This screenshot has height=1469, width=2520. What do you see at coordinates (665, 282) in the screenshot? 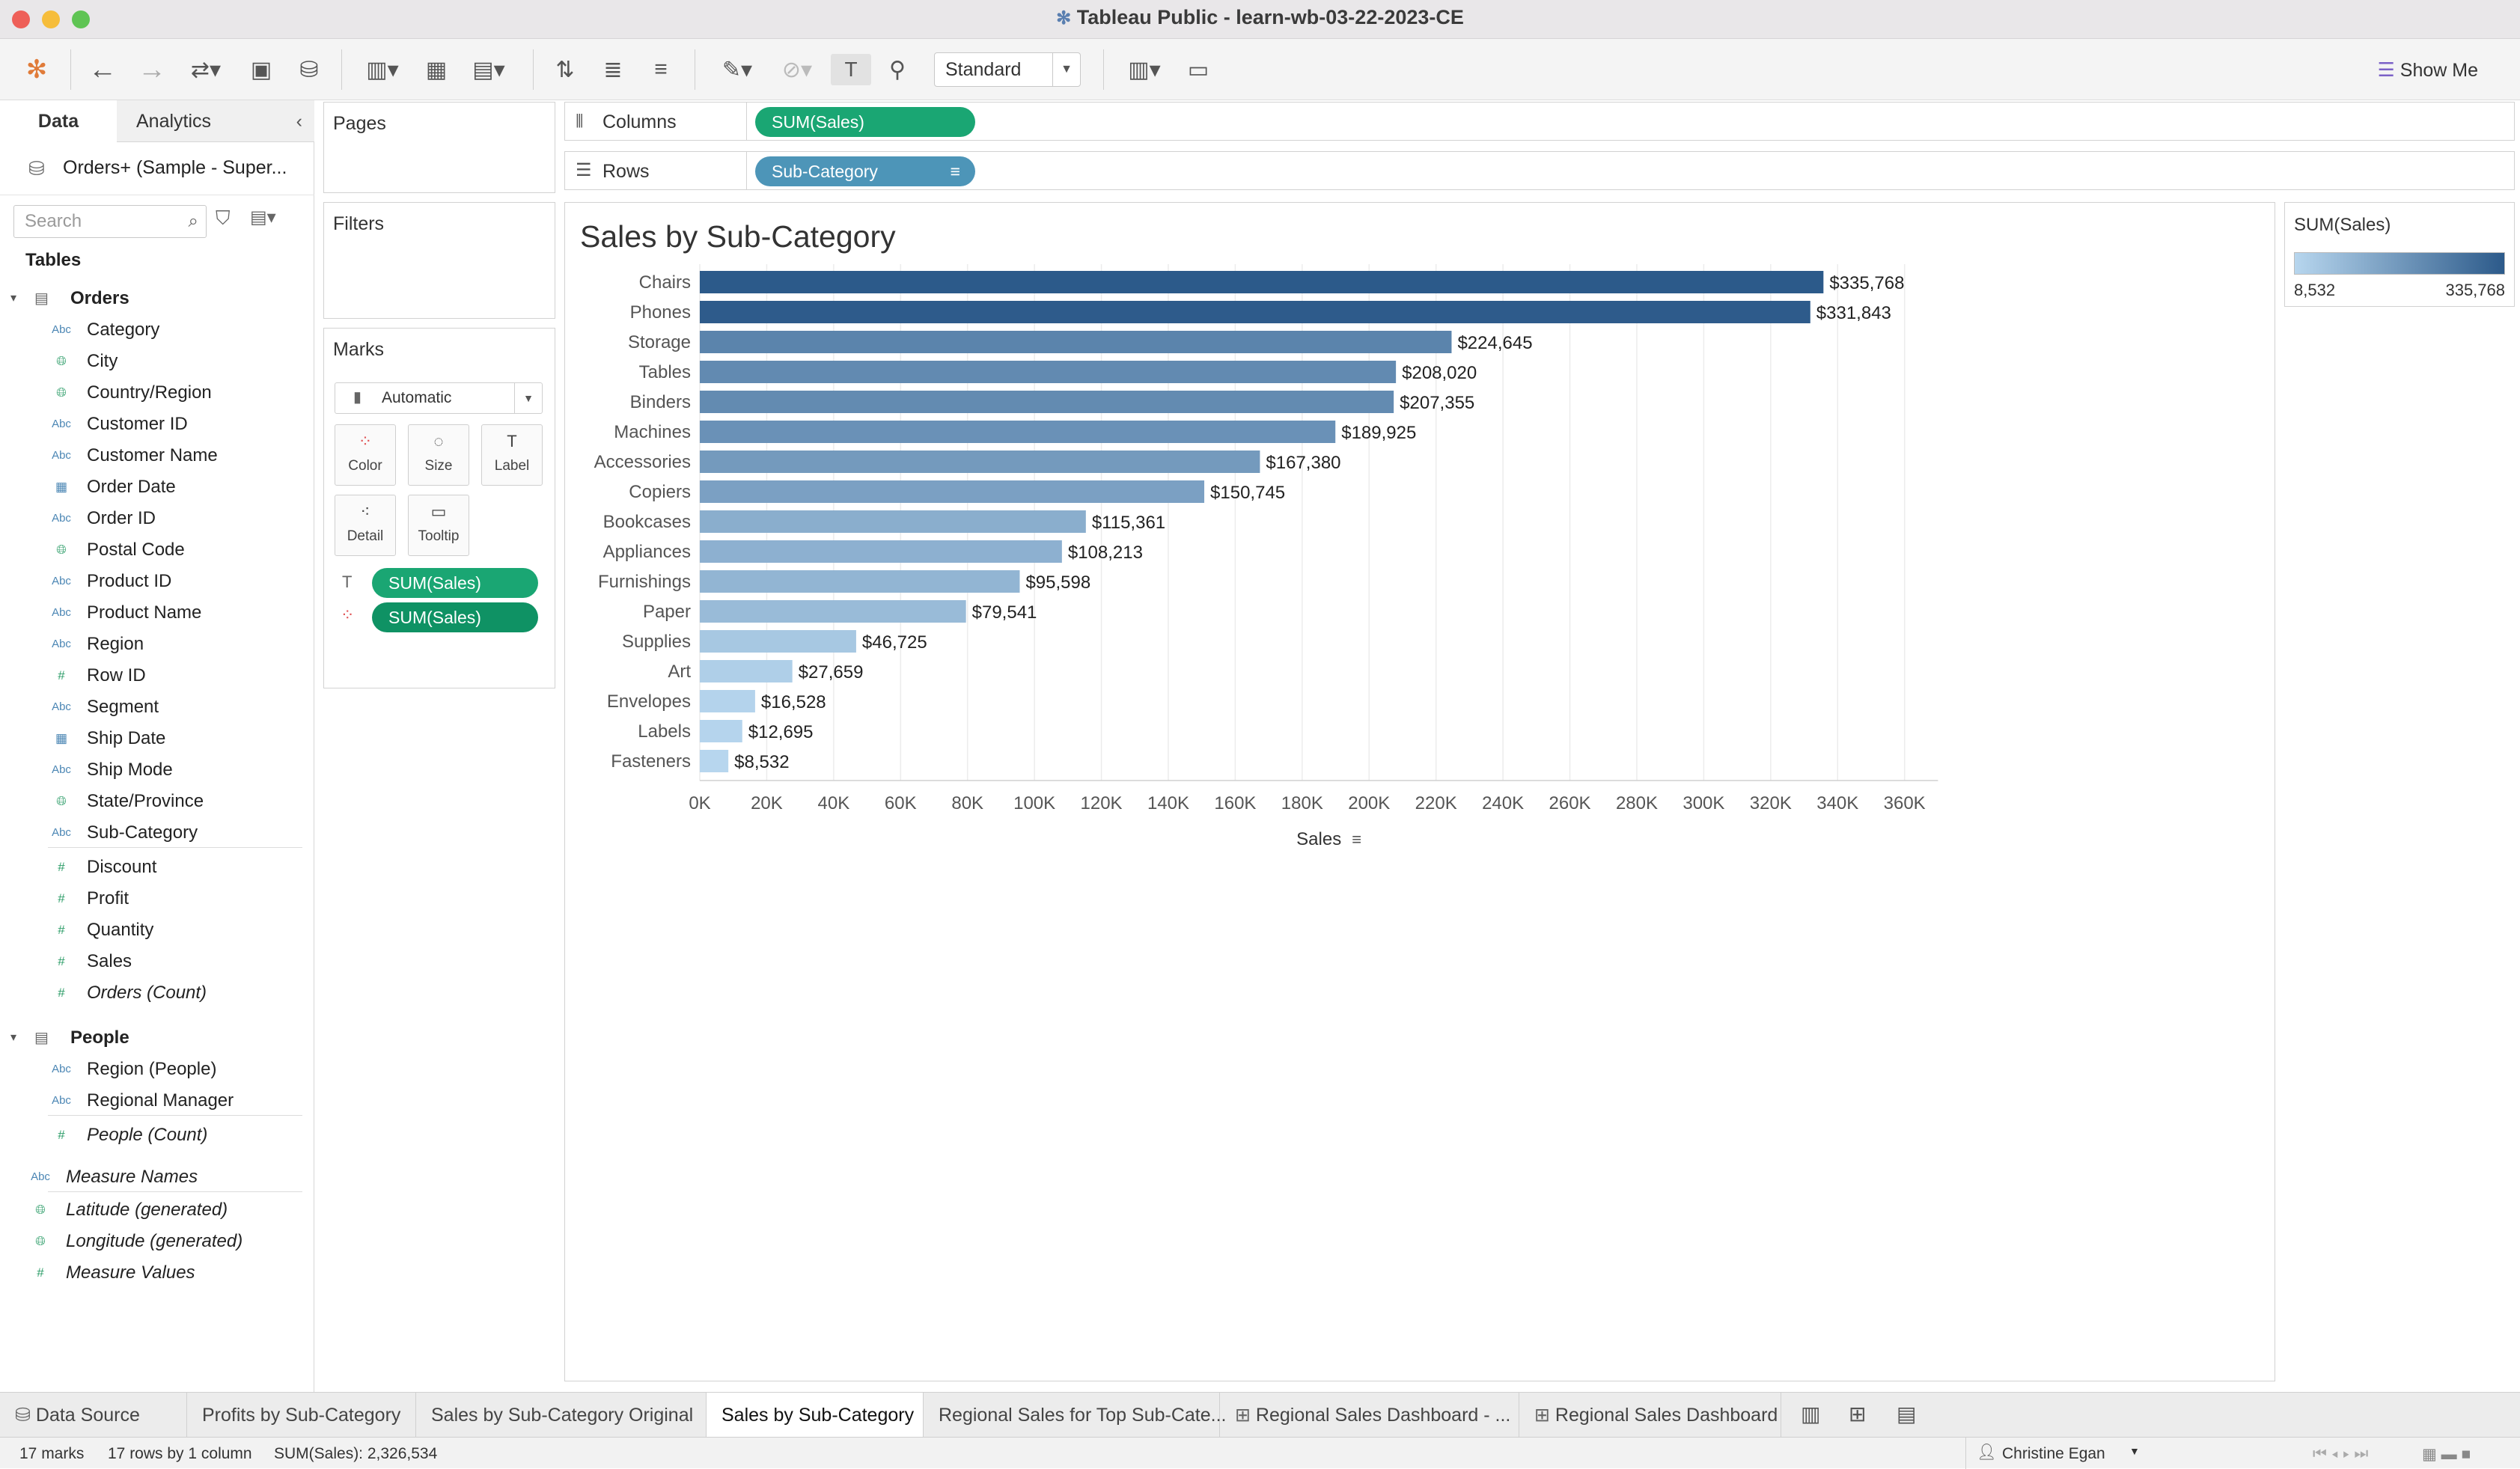
I see `category-label: Chairs` at bounding box center [665, 282].